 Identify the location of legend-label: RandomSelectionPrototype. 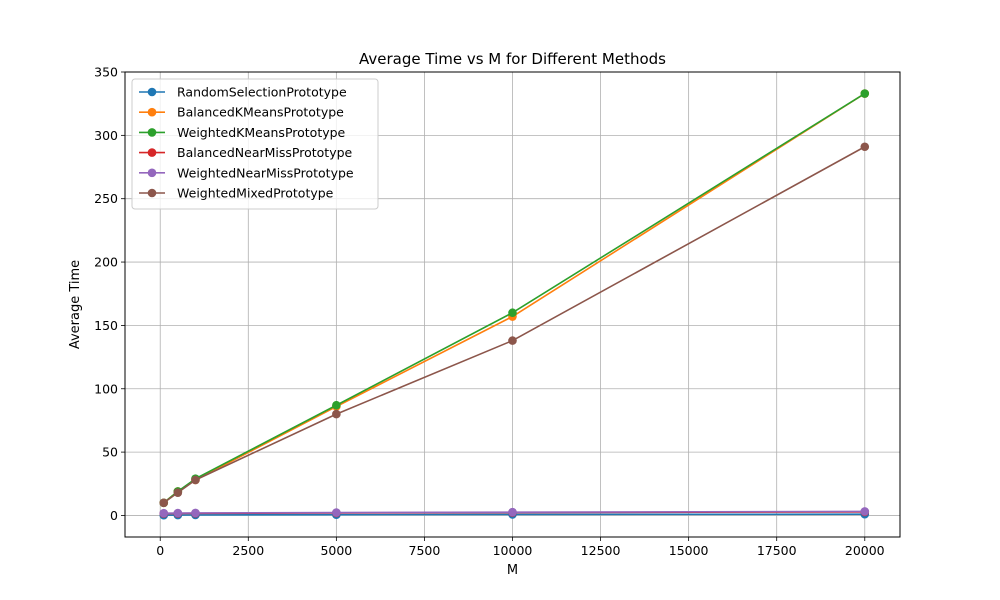
(262, 92).